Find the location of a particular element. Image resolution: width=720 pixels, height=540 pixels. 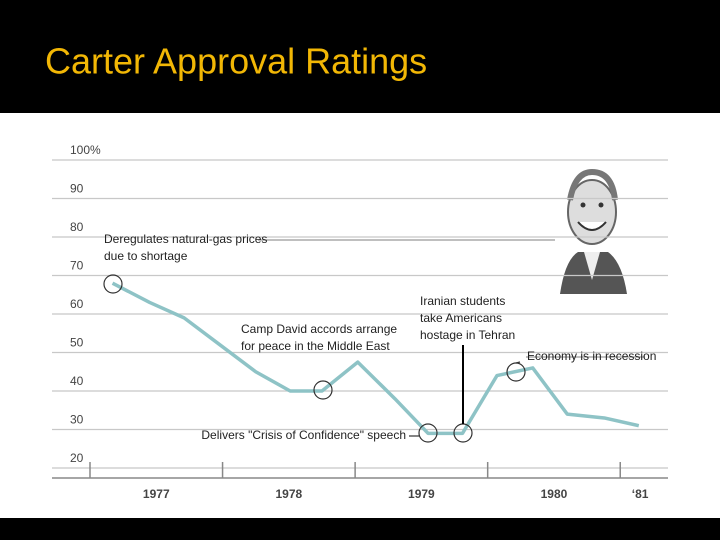

annotation-text: Deregulates natural-gas prices is located at coordinates (185, 239).